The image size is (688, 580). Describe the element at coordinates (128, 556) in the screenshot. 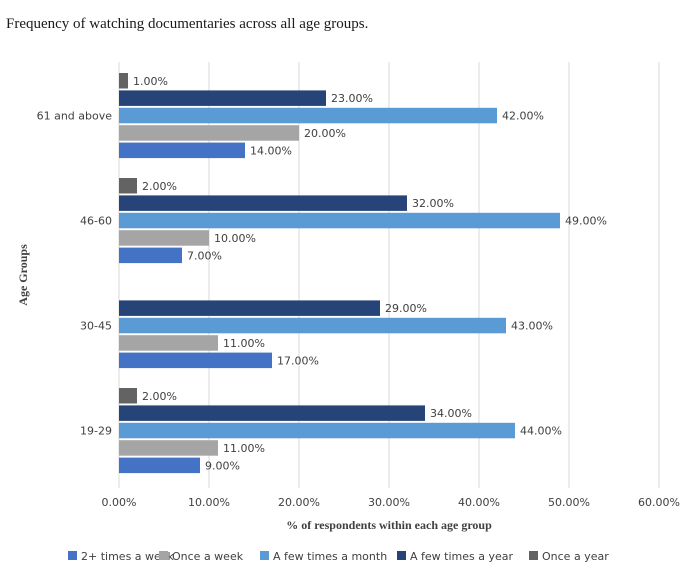

I see `legend-label: 2+ times a week` at that location.